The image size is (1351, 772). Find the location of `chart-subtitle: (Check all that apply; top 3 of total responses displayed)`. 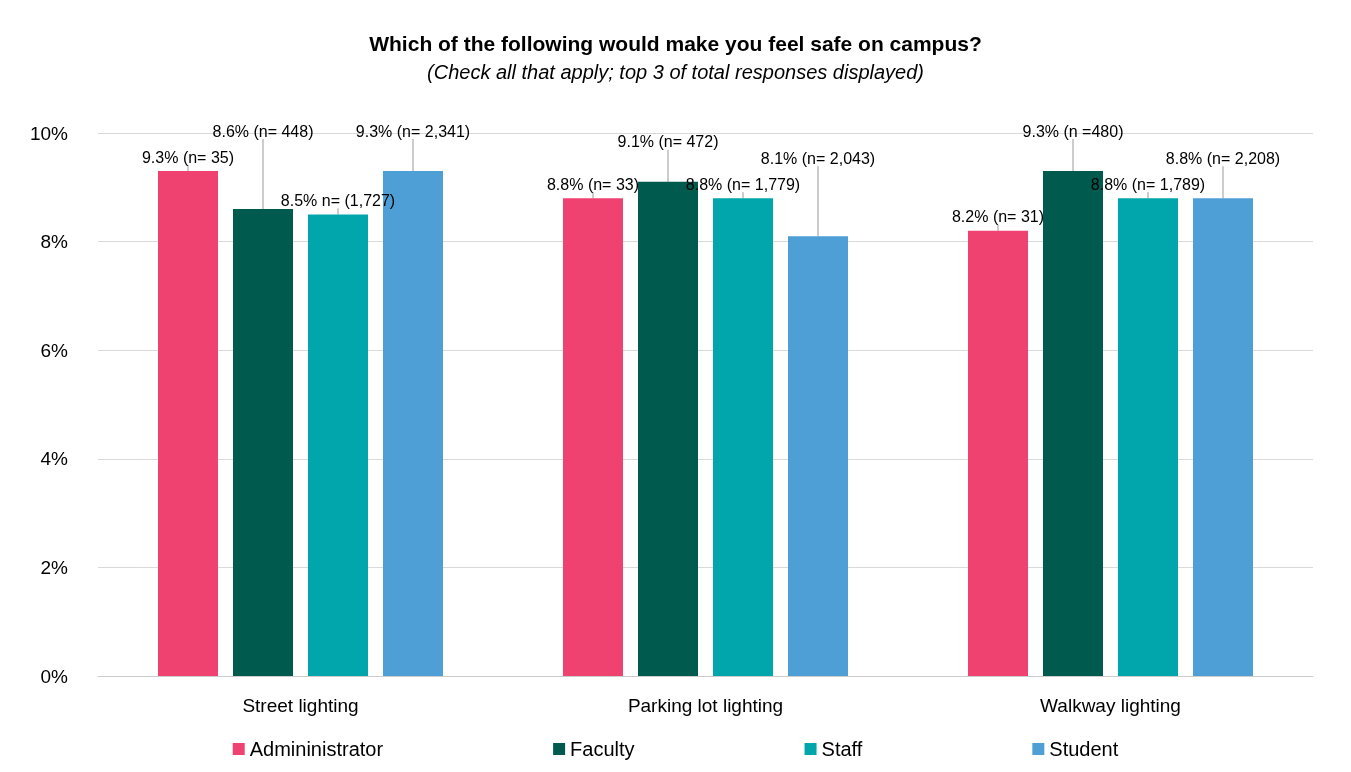

chart-subtitle: (Check all that apply; top 3 of total responses displayed) is located at coordinates (675, 72).